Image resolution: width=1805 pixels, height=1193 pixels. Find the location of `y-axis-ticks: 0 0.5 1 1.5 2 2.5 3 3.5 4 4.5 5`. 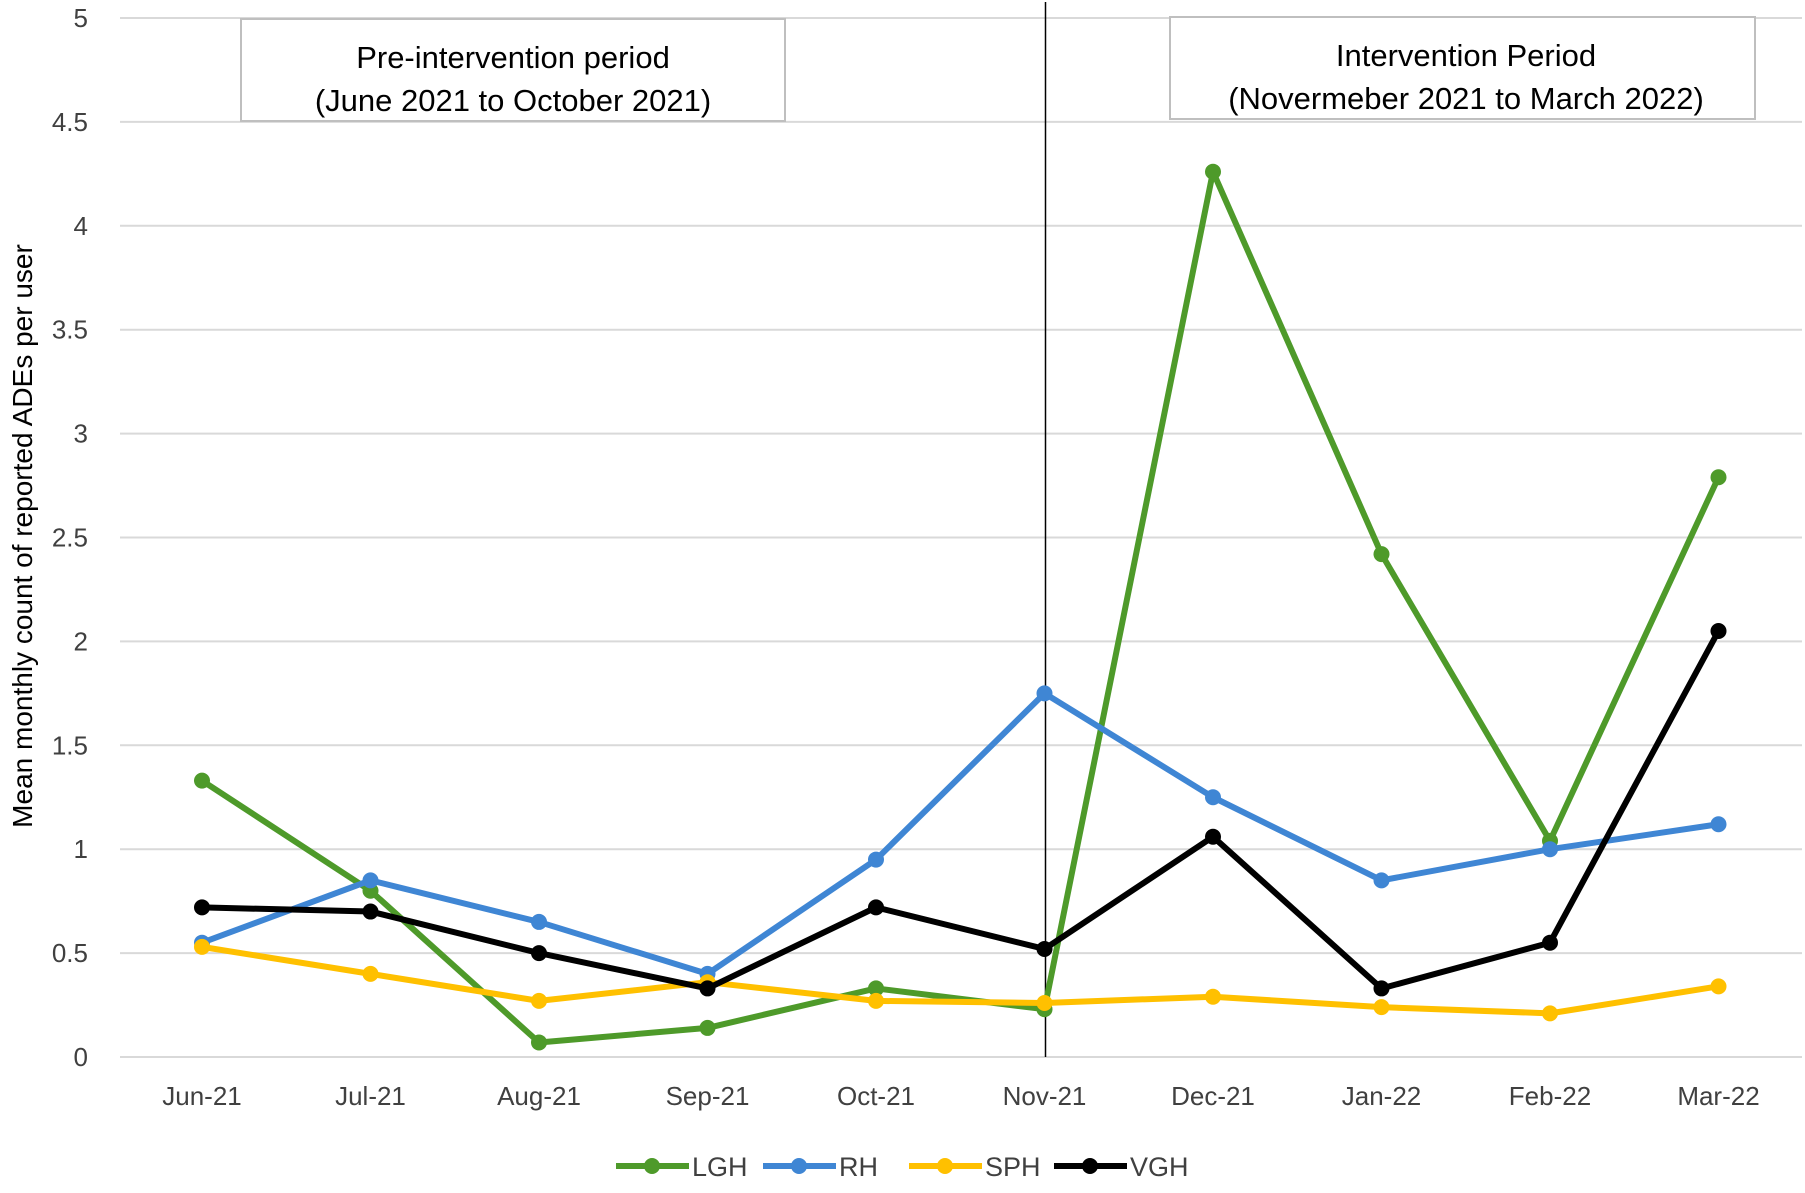

y-axis-ticks: 0 0.5 1 1.5 2 2.5 3 3.5 4 4.5 5 is located at coordinates (70, 537).